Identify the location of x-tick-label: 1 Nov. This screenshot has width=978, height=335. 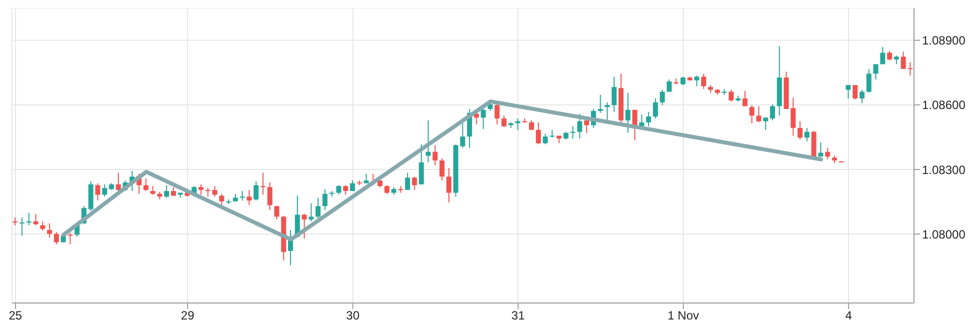
(684, 315).